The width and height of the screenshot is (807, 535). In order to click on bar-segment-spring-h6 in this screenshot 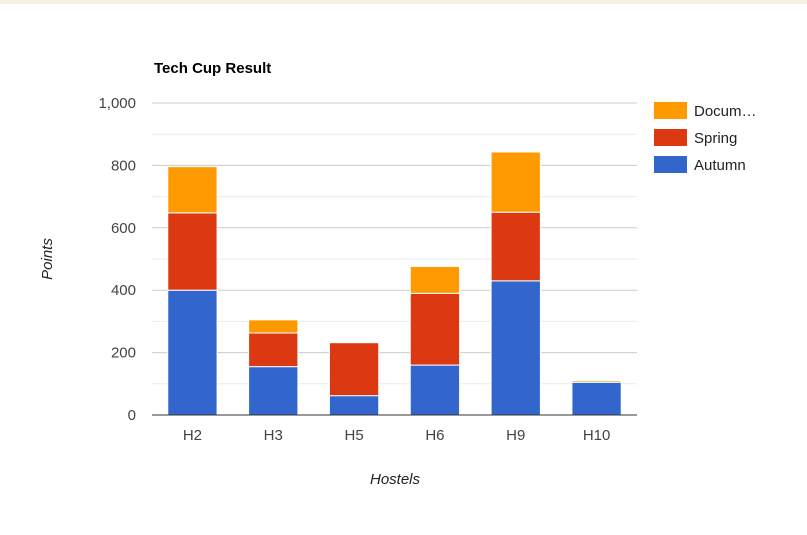, I will do `click(435, 329)`.